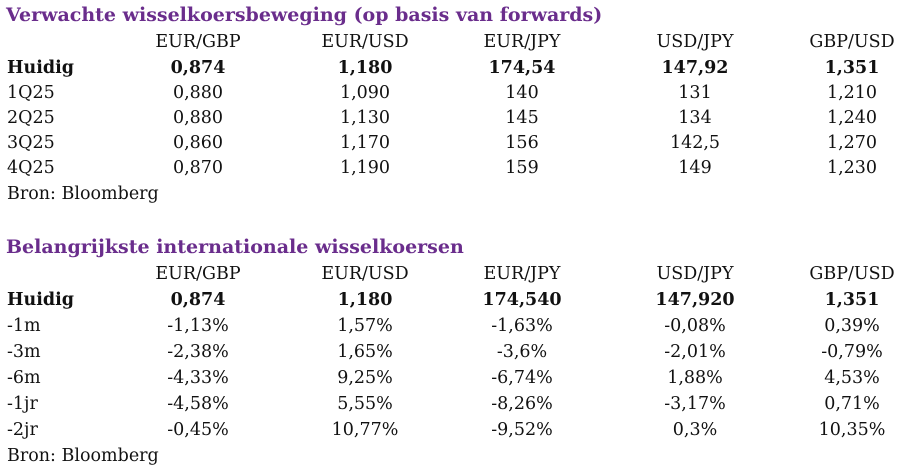 The height and width of the screenshot is (472, 911). Describe the element at coordinates (852, 168) in the screenshot. I see `table-cell: 1,230` at that location.